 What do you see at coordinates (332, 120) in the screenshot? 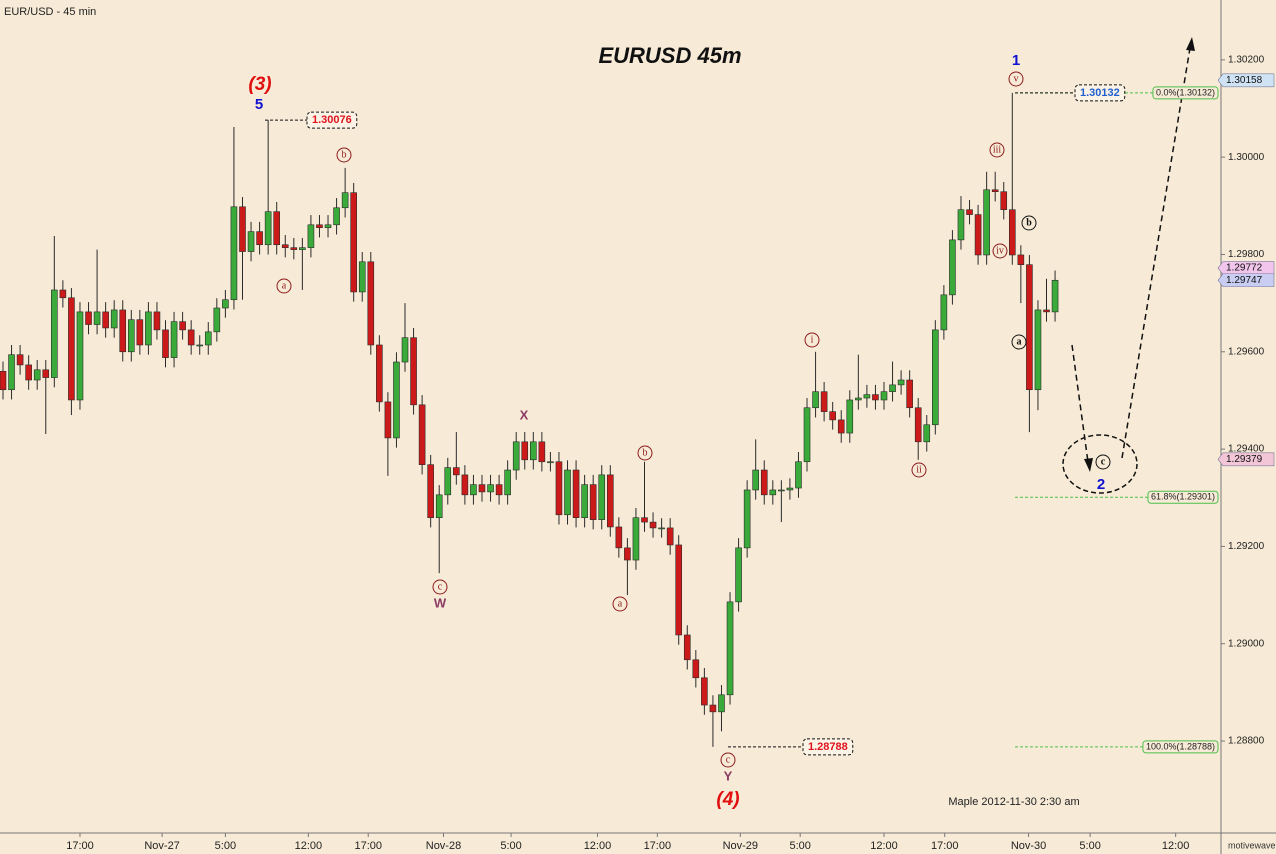
I see `callout-label: 1.30076` at bounding box center [332, 120].